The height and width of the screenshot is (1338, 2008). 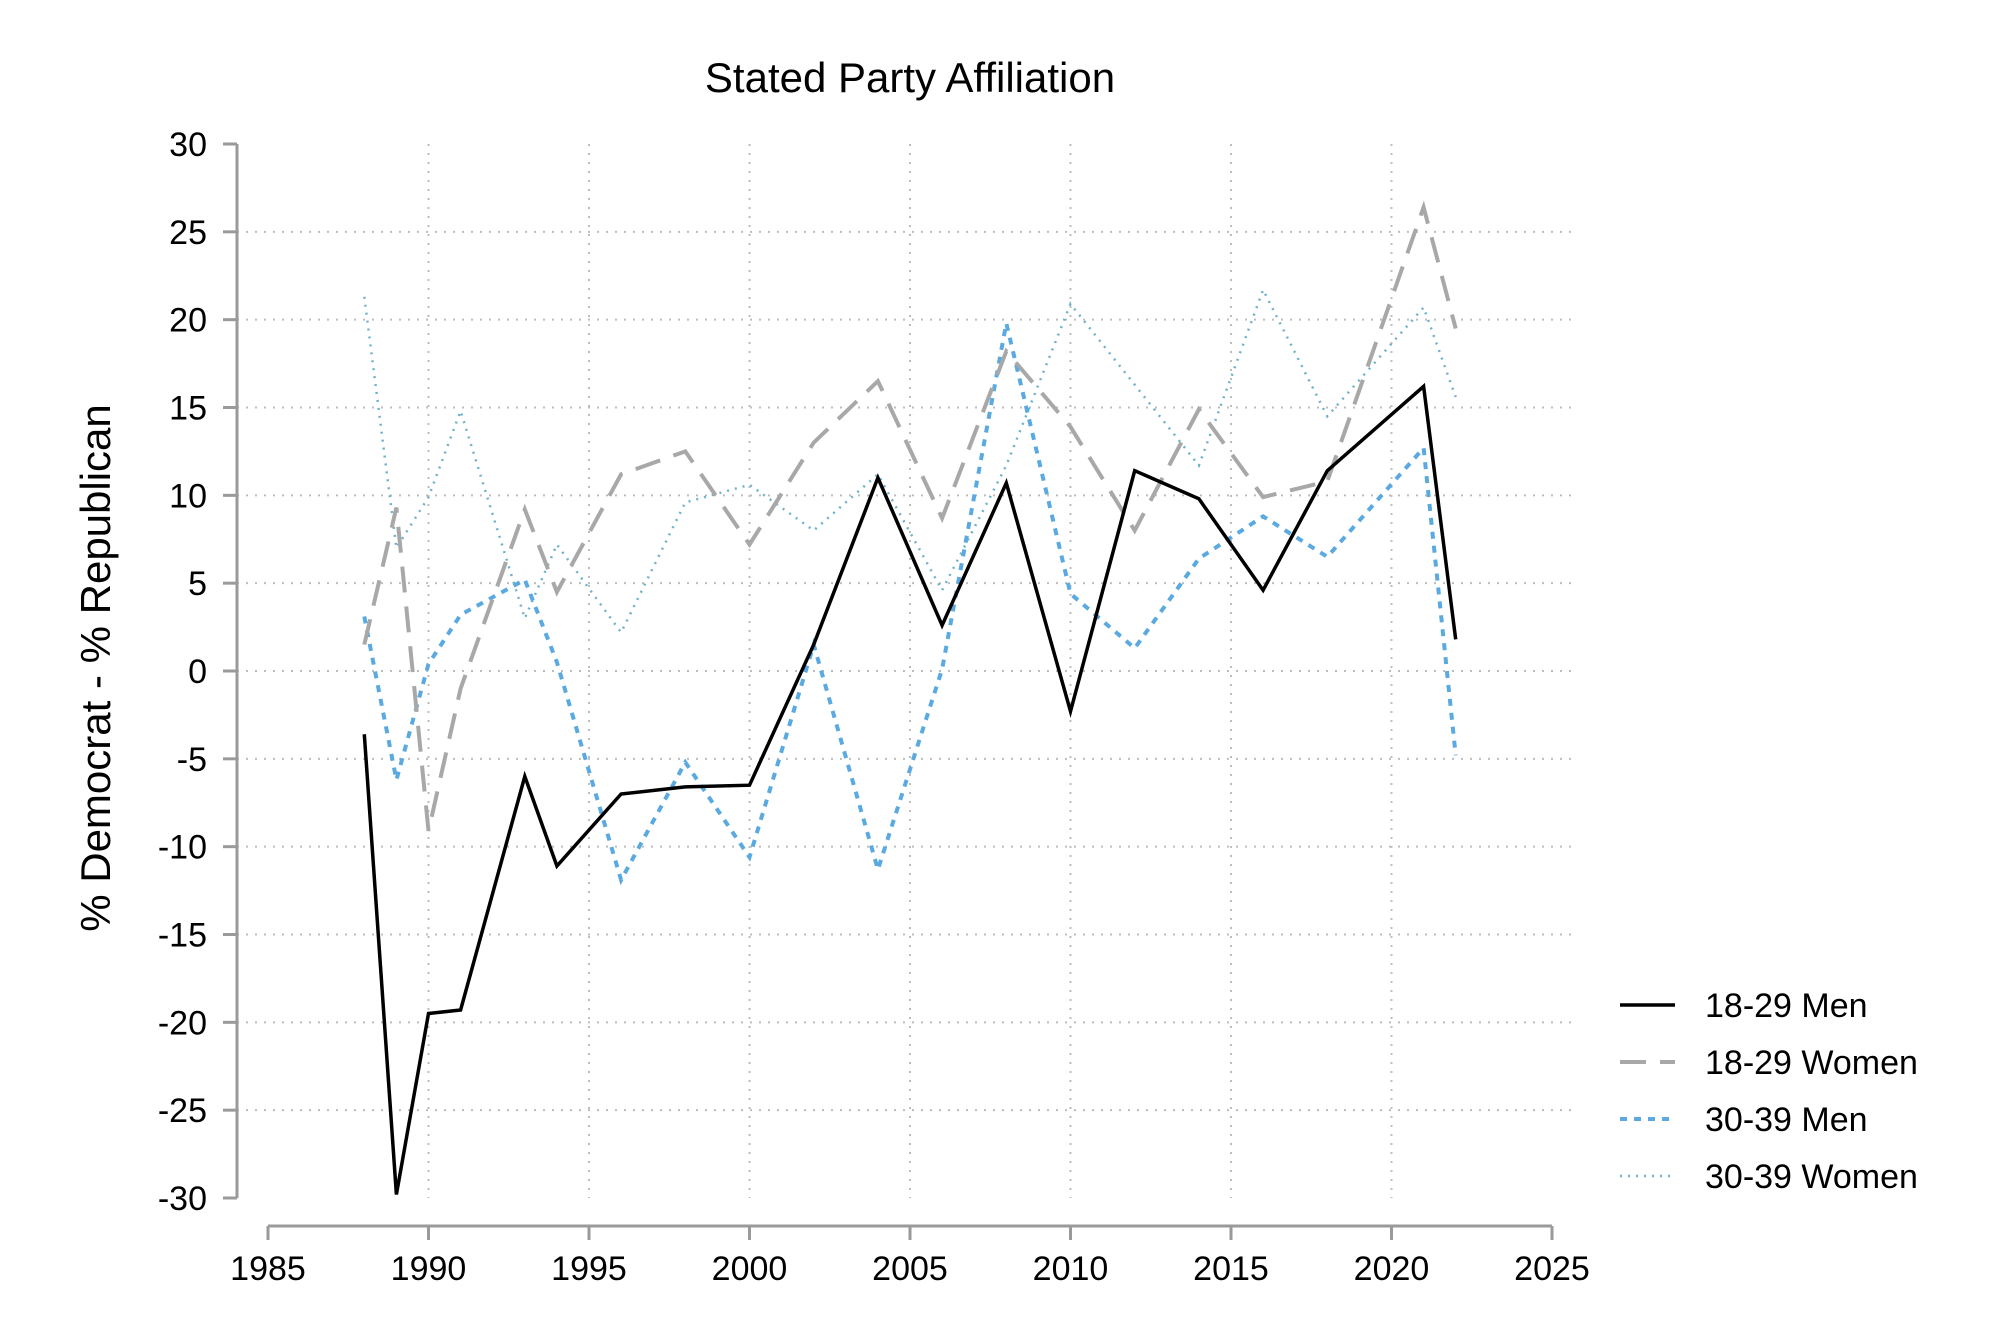 I want to click on y-axis-title: % Democrat - % Republican, so click(x=95, y=668).